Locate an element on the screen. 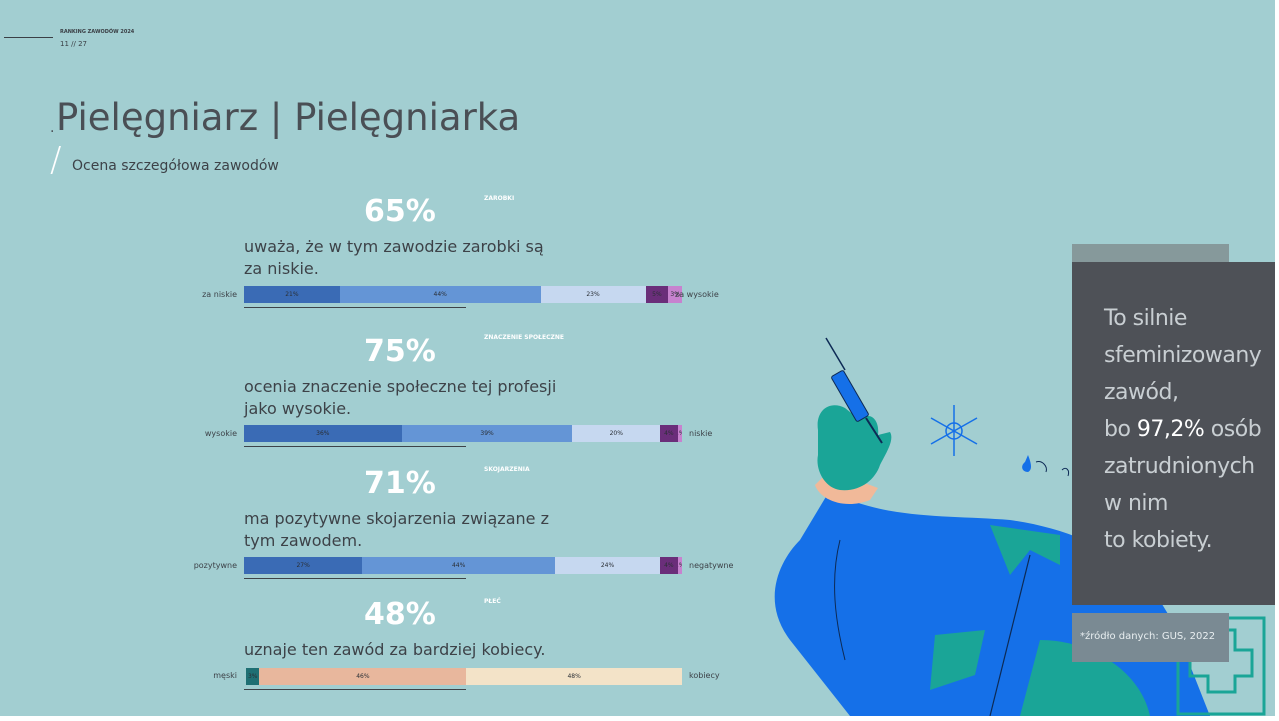 The image size is (1279, 721). bar-segment: 21% is located at coordinates (292, 294).